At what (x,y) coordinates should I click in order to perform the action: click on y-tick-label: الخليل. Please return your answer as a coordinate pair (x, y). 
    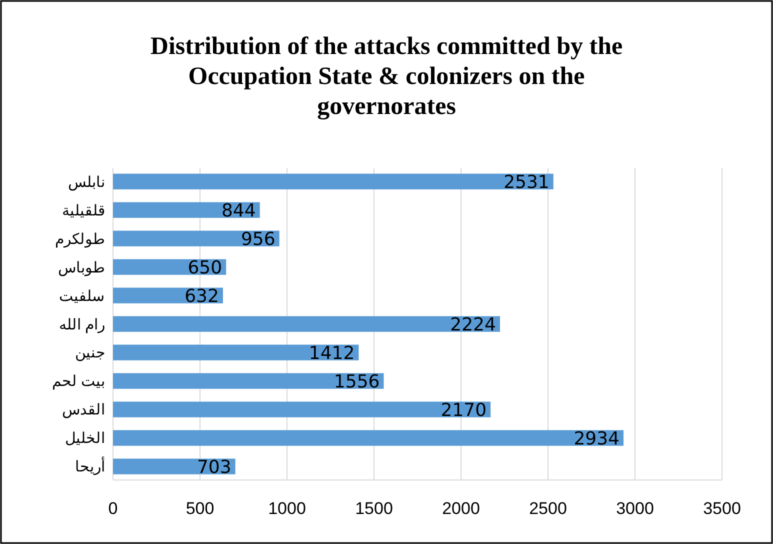
    Looking at the image, I should click on (85, 439).